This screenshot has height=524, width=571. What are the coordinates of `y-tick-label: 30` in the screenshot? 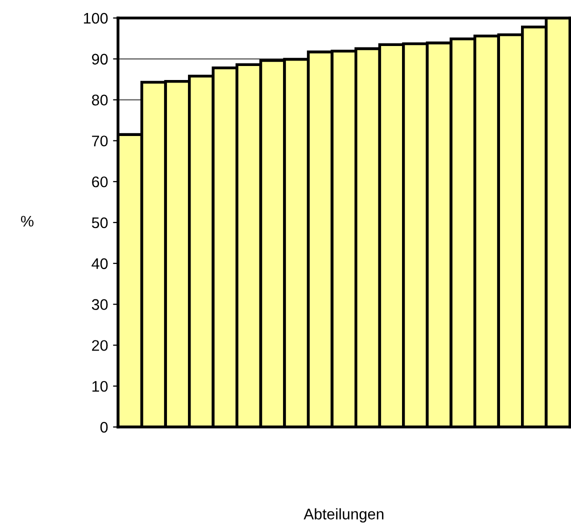 It's located at (100, 304).